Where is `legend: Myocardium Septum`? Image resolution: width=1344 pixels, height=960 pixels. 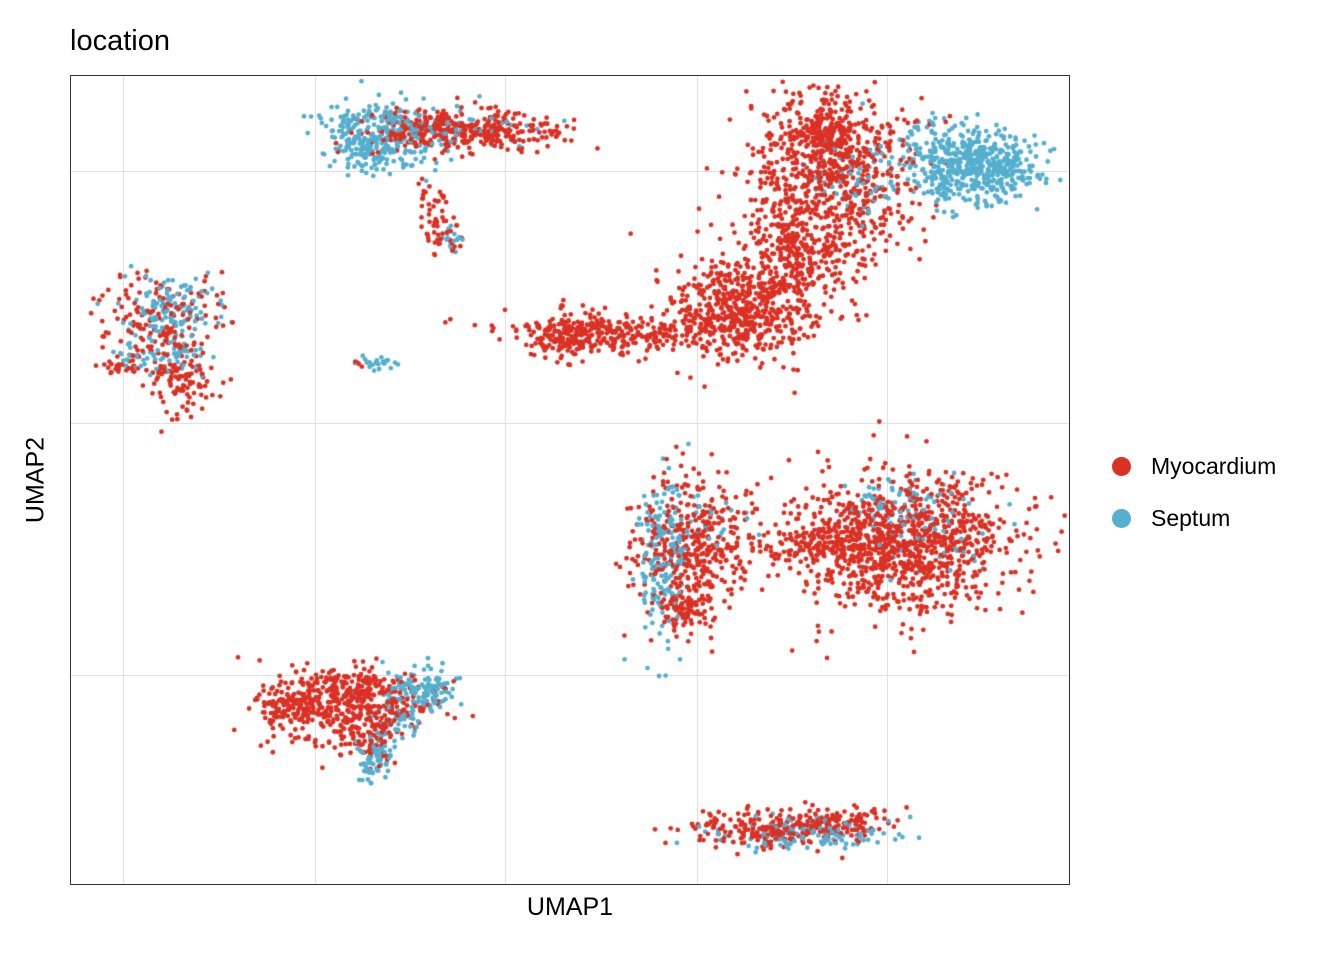 legend: Myocardium Septum is located at coordinates (1194, 492).